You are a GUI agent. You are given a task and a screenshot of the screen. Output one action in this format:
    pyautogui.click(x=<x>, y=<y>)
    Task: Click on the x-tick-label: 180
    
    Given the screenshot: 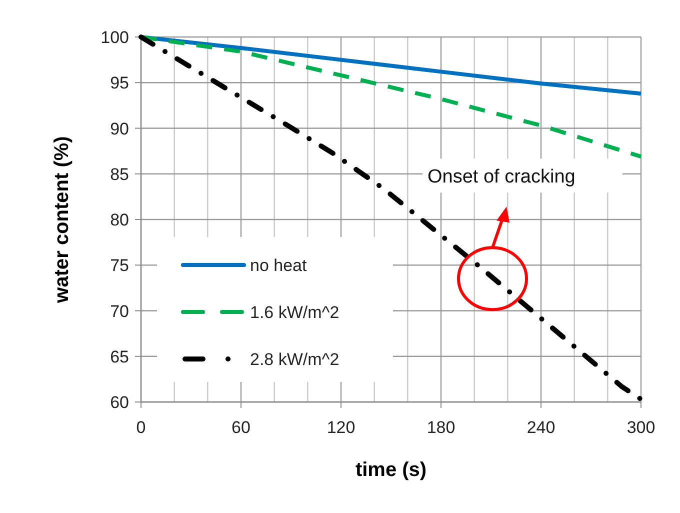 What is the action you would take?
    pyautogui.click(x=441, y=427)
    